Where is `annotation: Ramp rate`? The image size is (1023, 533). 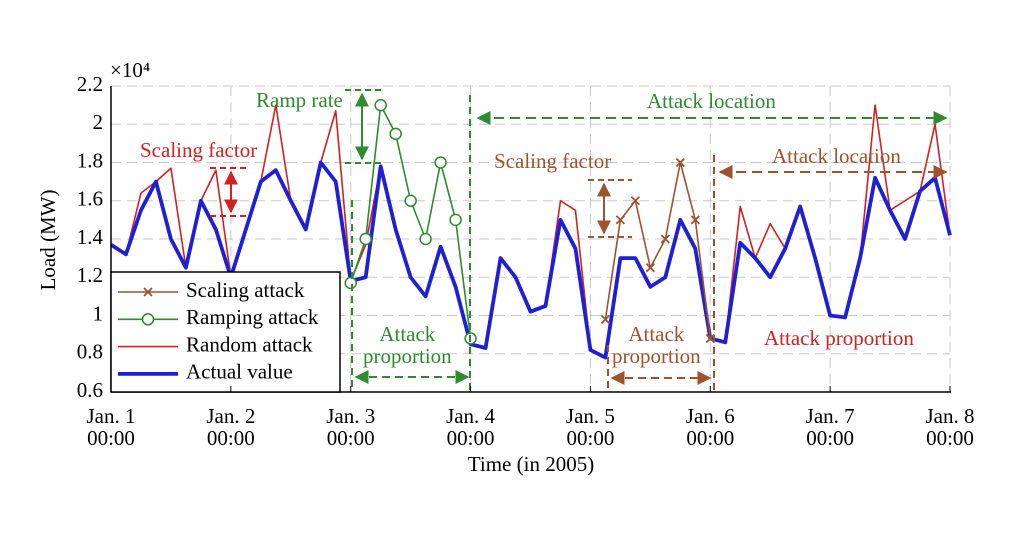 annotation: Ramp rate is located at coordinates (299, 100).